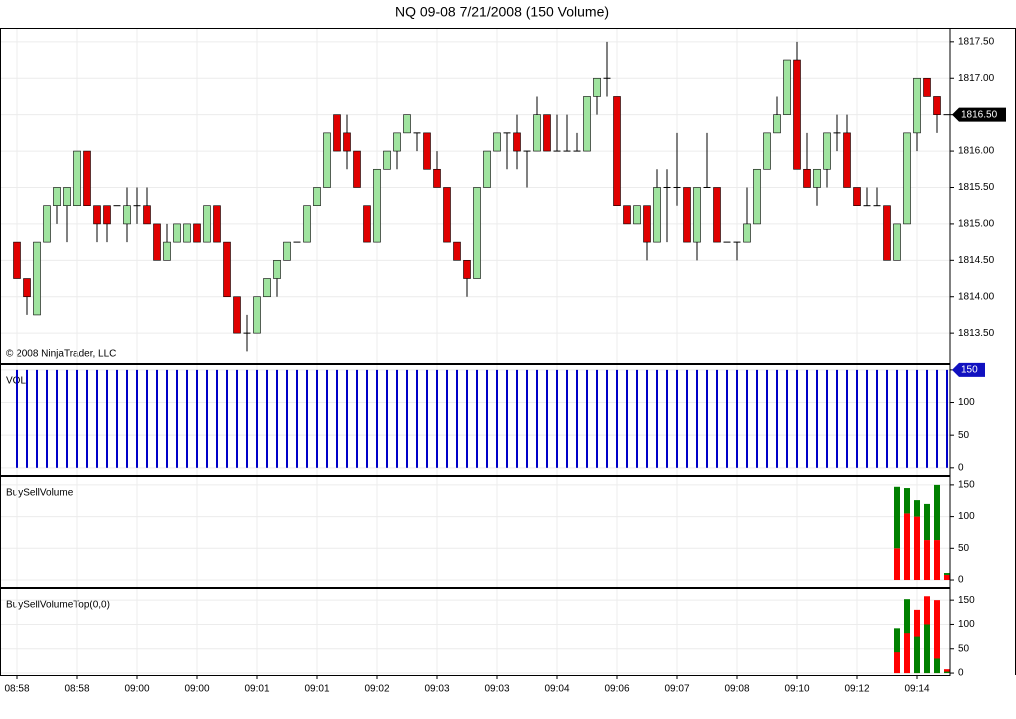  I want to click on x-tick-label: 09:07, so click(676, 689).